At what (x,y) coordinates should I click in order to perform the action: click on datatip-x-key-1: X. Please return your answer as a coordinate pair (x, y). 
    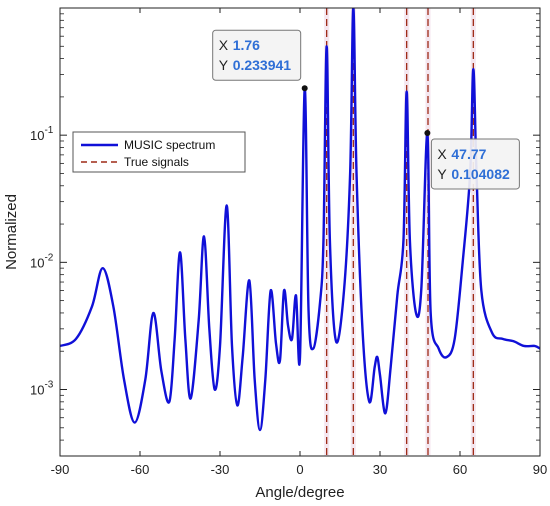
    Looking at the image, I should click on (442, 154).